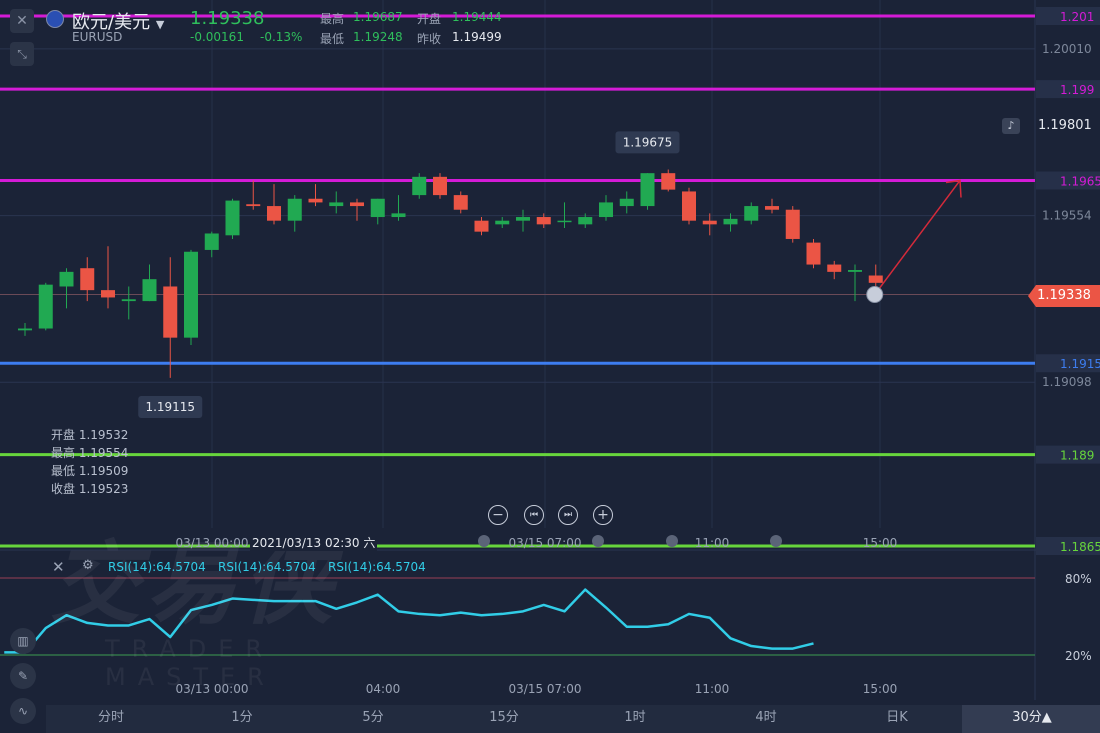 The width and height of the screenshot is (1100, 733). Describe the element at coordinates (90, 435) in the screenshot. I see `ohlc-open: 开盘 1.19532` at that location.